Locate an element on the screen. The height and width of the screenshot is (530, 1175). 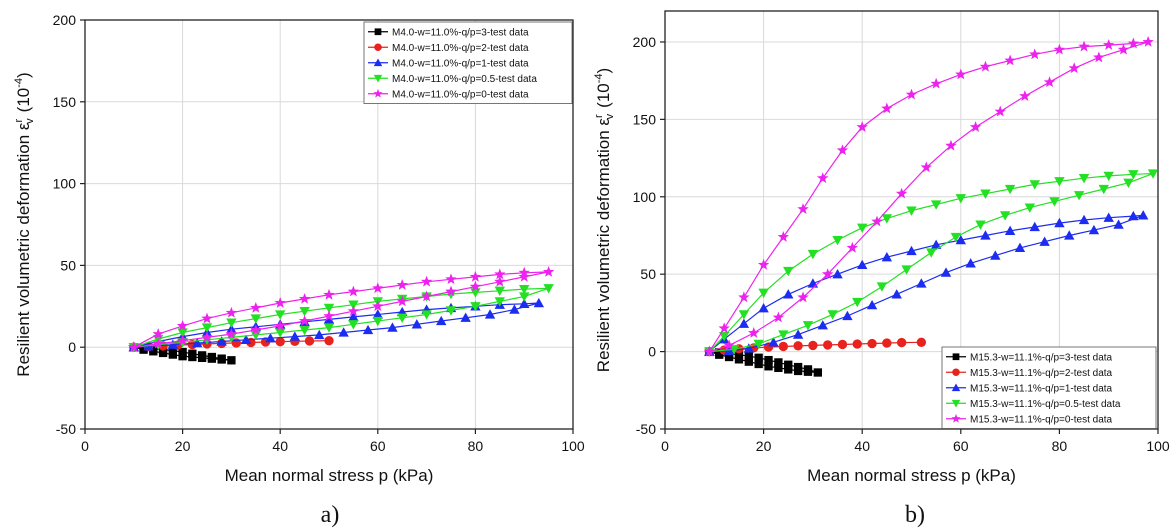
y-axis-title-part: ) is located at coordinates (603, 71).